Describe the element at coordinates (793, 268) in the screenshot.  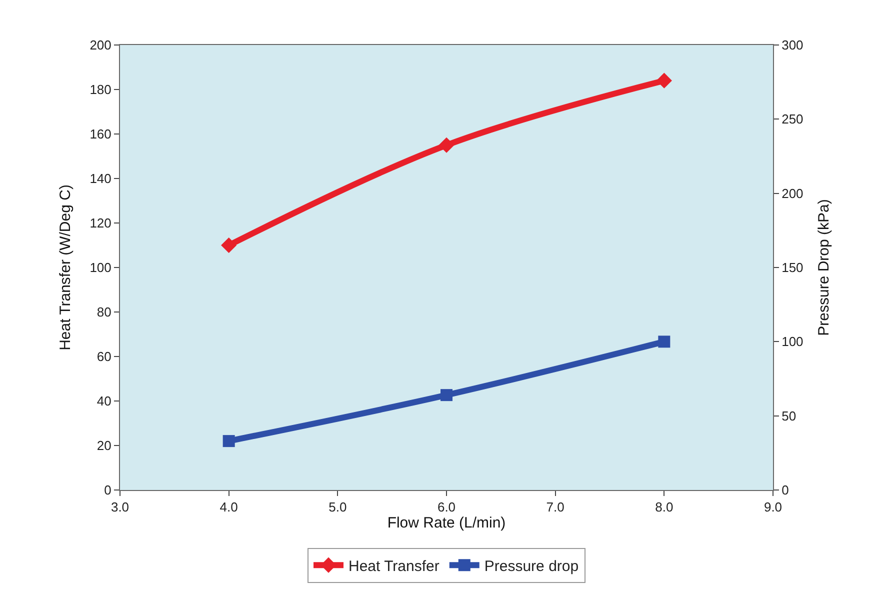
I see `y2-tick-label: 150` at that location.